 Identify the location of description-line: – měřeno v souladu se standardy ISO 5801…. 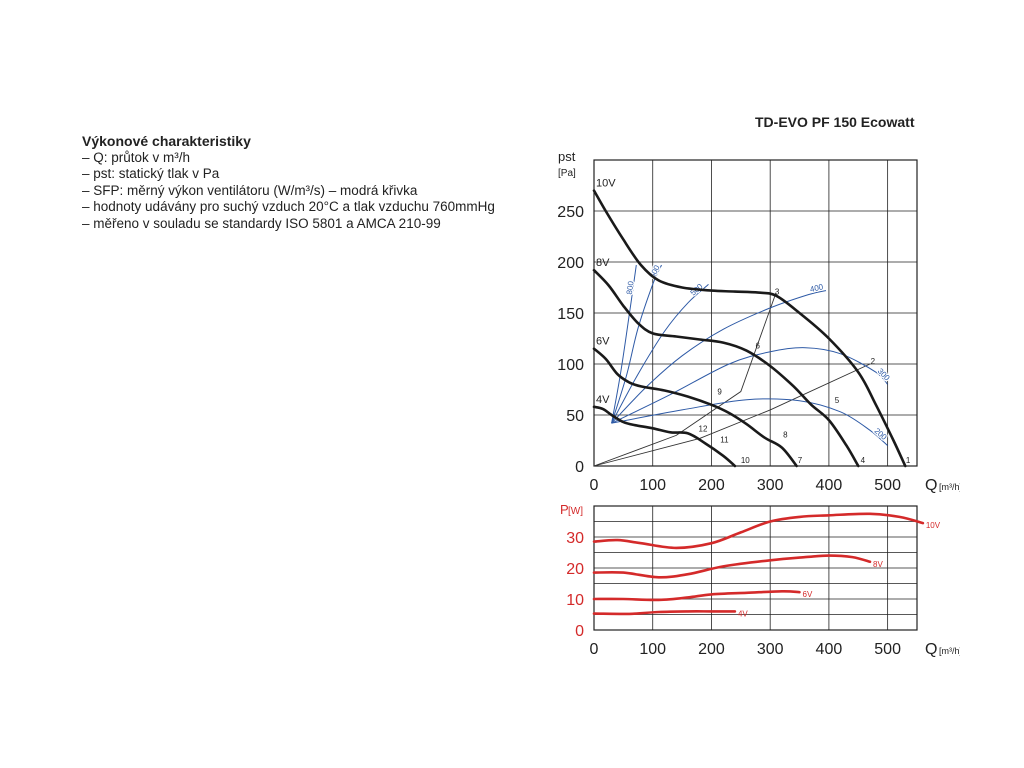
(261, 223).